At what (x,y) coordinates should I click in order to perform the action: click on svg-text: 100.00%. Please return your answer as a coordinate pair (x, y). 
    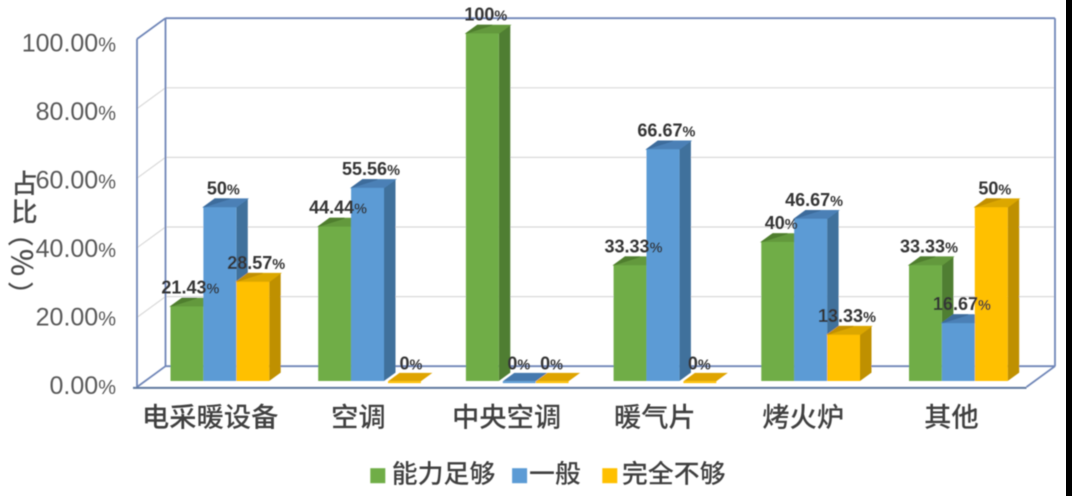
    Looking at the image, I should click on (69, 44).